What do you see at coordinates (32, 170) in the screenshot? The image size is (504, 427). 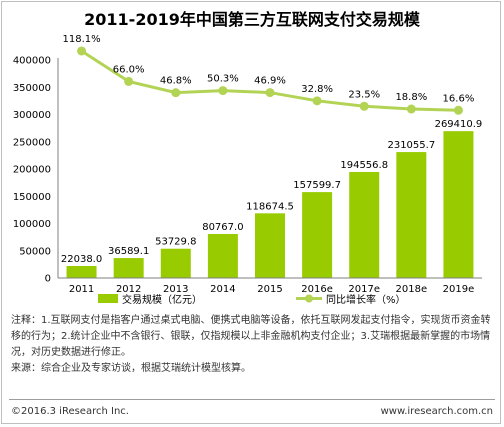 I see `y-tick-label: 200000` at bounding box center [32, 170].